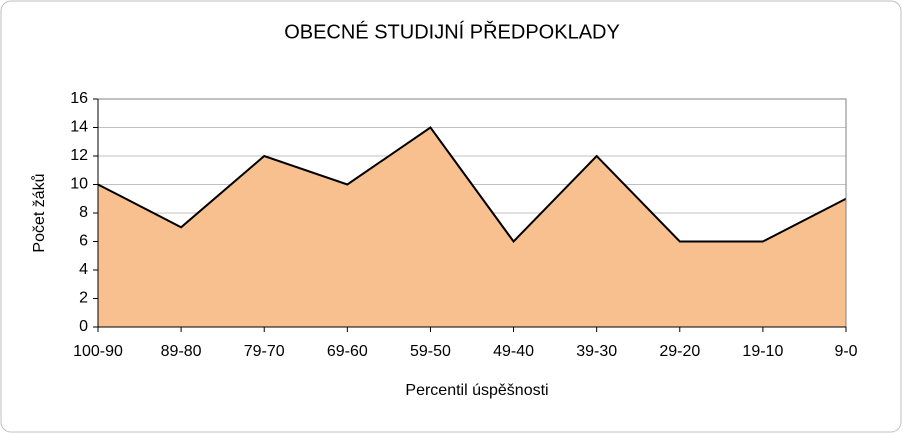 The image size is (903, 434). Describe the element at coordinates (679, 351) in the screenshot. I see `x-tick-label: 29-20` at that location.